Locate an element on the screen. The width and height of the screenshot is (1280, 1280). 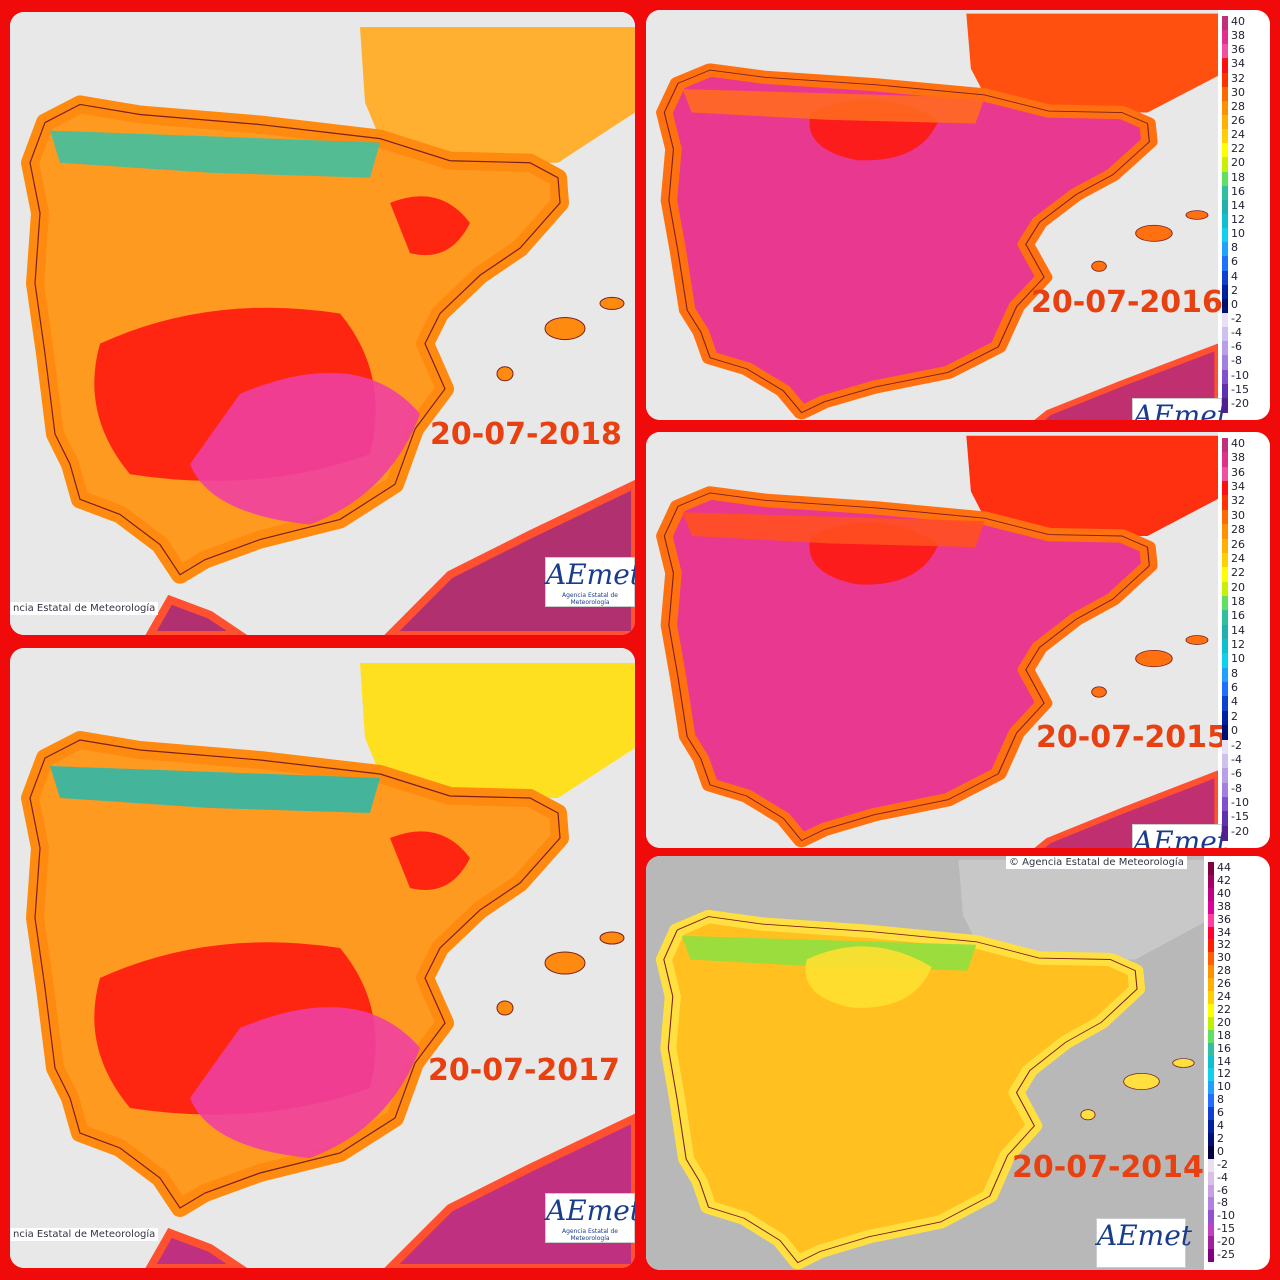
legend-label: 14 is located at coordinates (1224, 1061).